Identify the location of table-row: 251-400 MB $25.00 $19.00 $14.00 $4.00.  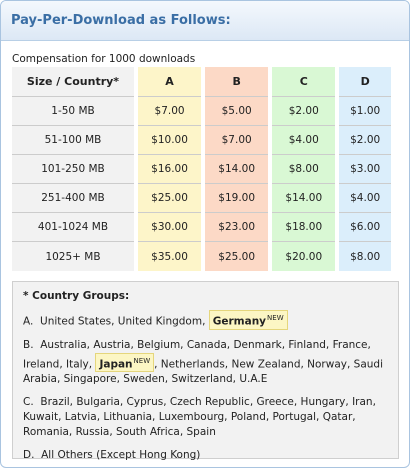
(201, 198).